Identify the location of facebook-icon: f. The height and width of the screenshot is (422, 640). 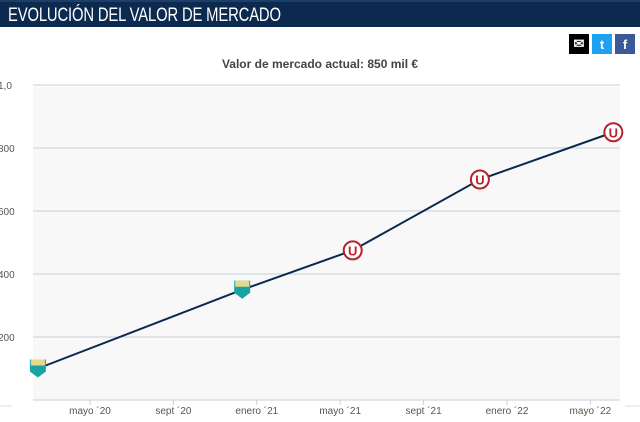
(625, 44).